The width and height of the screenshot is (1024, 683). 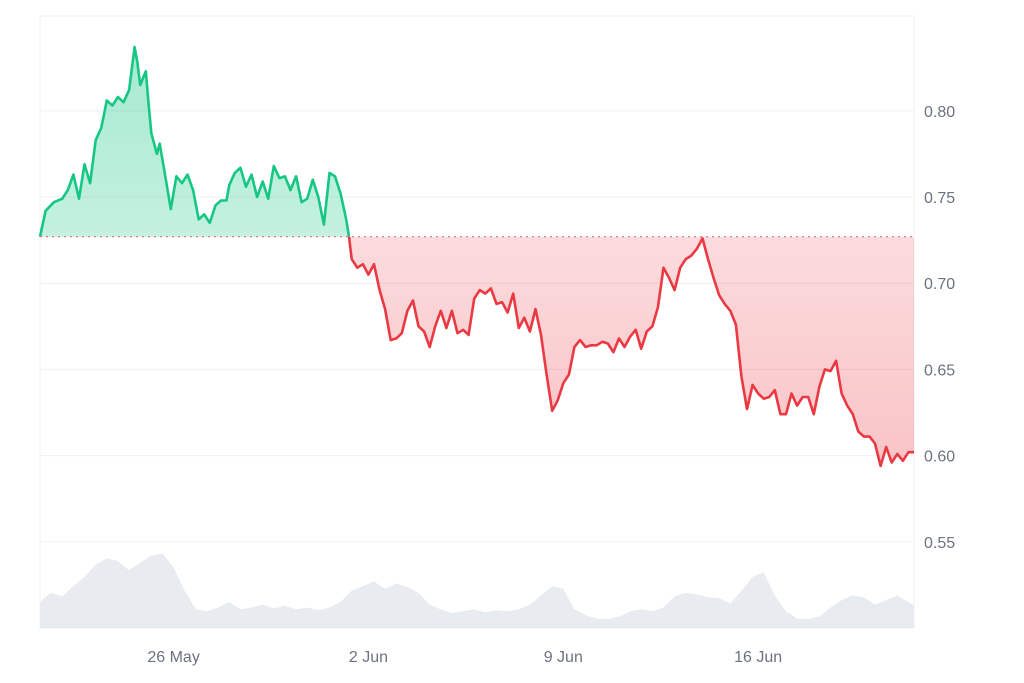 I want to click on y-tick-label: 0.55, so click(x=939, y=543).